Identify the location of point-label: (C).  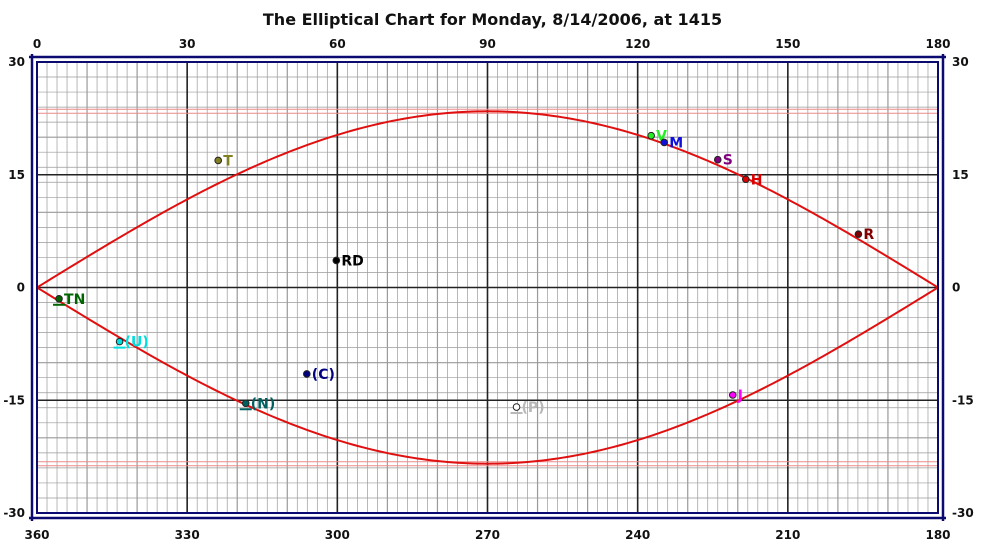
(323, 375).